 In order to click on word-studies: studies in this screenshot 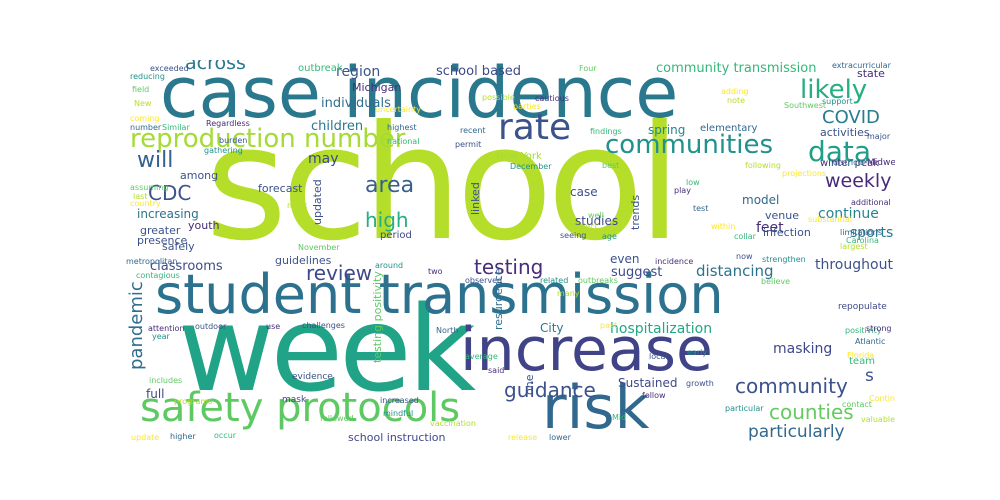, I will do `click(597, 221)`.